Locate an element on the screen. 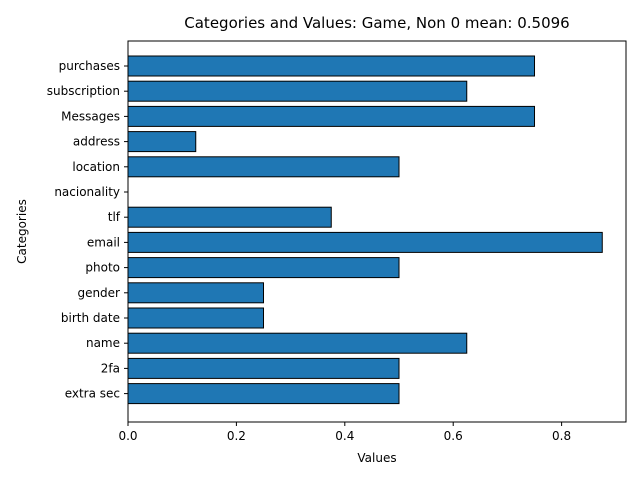 The image size is (640, 480). x-axis-label: Values is located at coordinates (376, 458).